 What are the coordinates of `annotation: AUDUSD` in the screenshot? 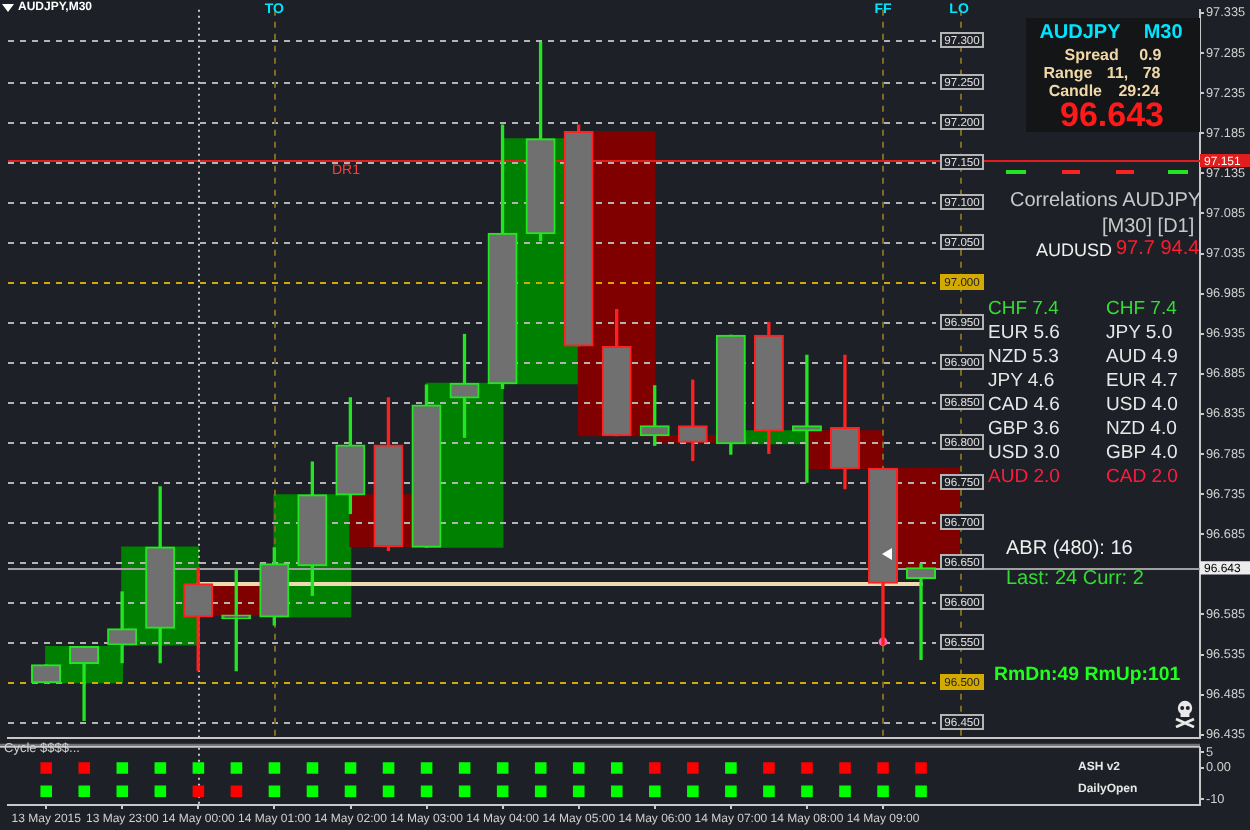 It's located at (1074, 249).